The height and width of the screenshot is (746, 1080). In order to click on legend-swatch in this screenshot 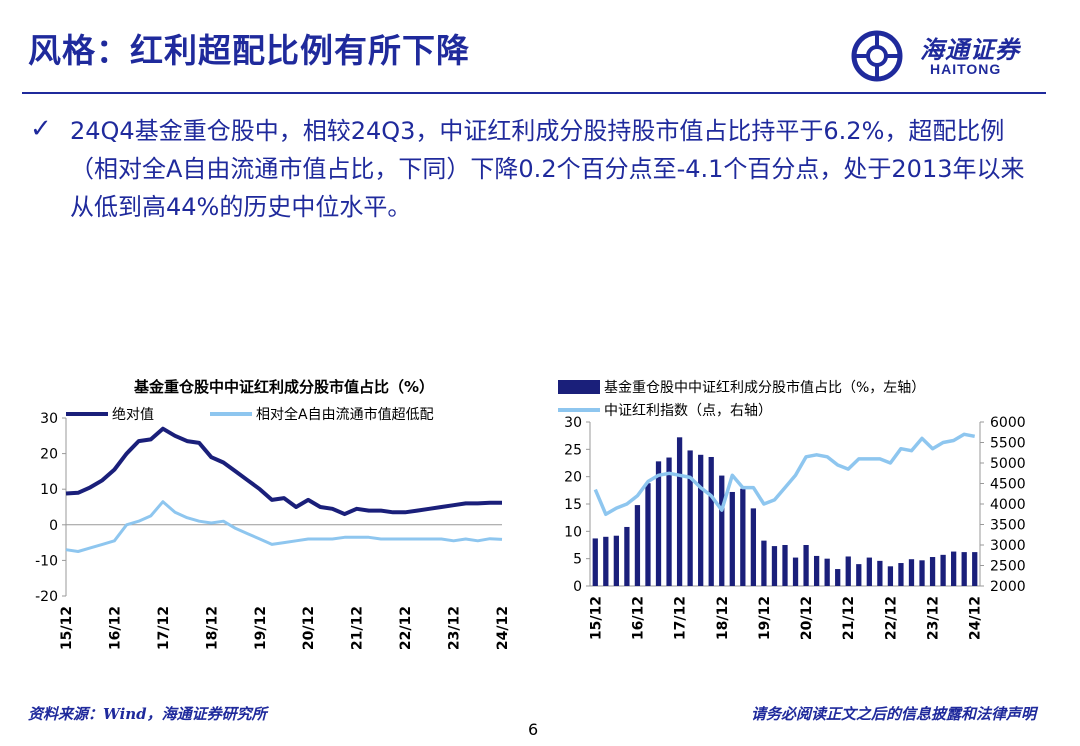, I will do `click(579, 387)`.